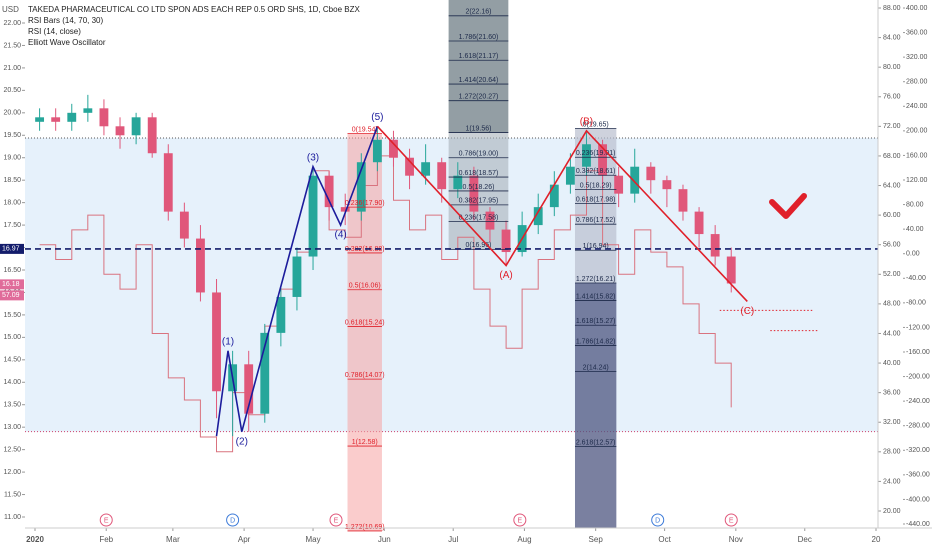  Describe the element at coordinates (340, 235) in the screenshot. I see `wave-label: (4)` at that location.